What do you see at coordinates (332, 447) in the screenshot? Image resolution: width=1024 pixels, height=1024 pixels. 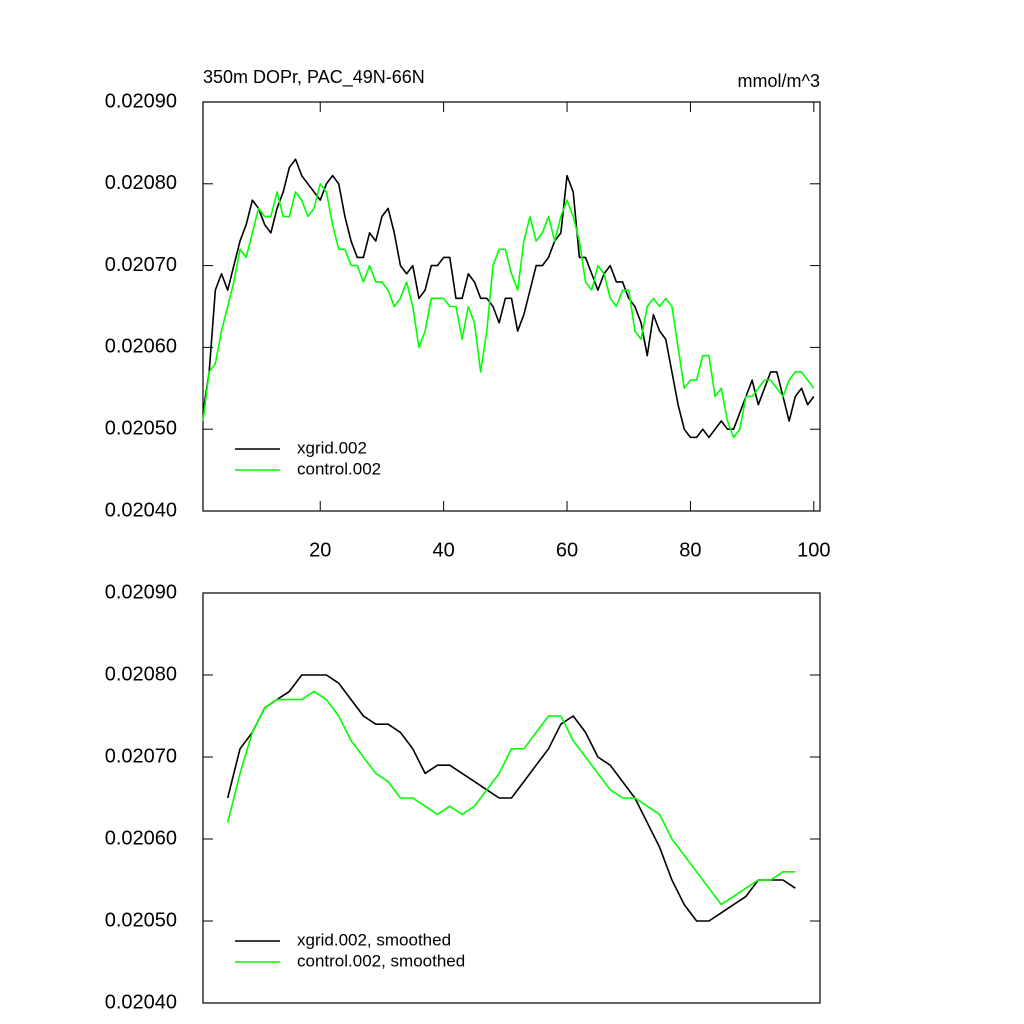 I see `legend-label: xgrid.002` at bounding box center [332, 447].